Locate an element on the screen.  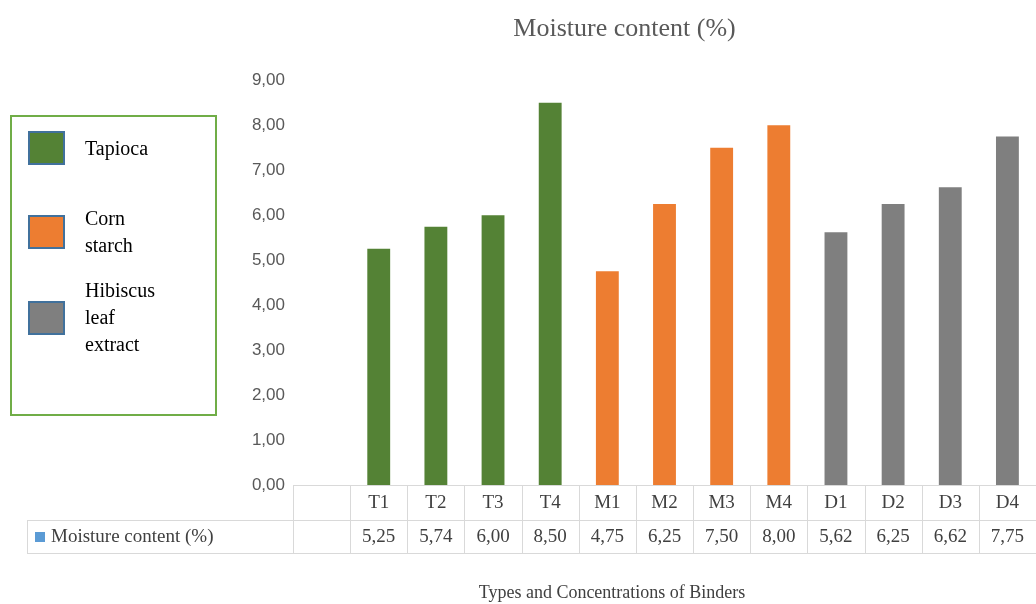
data-label: 4,75 is located at coordinates (607, 536).